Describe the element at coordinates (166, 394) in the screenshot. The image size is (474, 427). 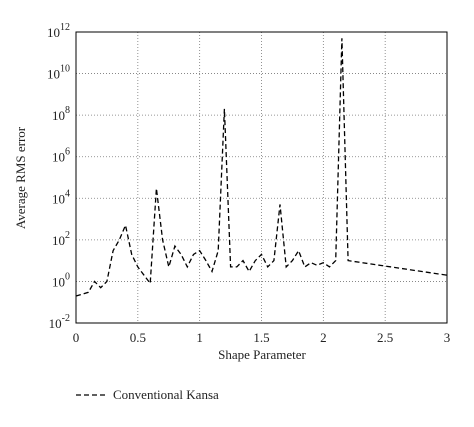
I see `legend-label: Conventional Kansa` at that location.